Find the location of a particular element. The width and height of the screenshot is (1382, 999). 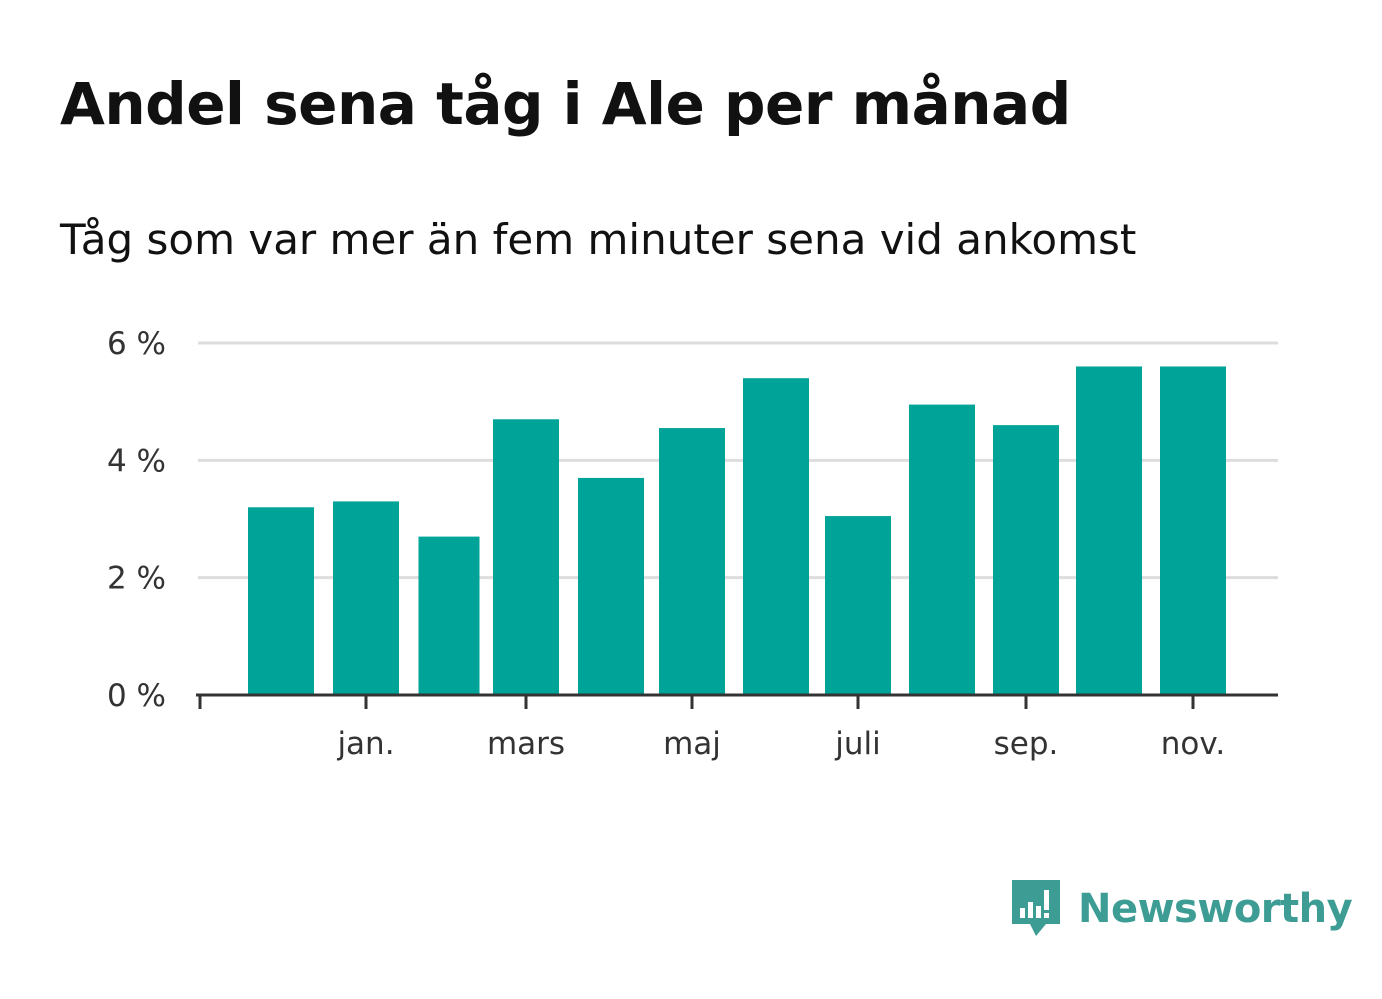

x-tick-label: maj is located at coordinates (692, 744).